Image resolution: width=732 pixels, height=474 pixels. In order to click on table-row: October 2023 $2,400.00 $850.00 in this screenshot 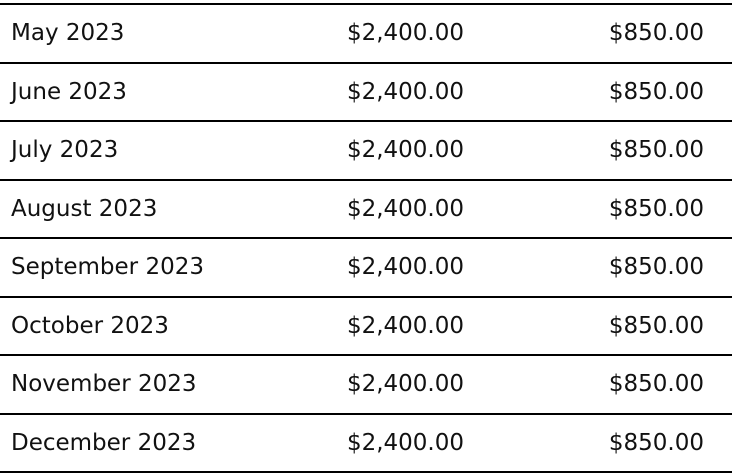, I will do `click(366, 325)`.